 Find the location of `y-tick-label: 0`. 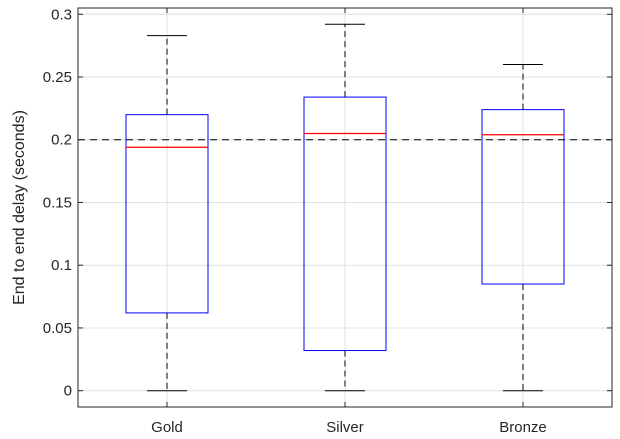

y-tick-label: 0 is located at coordinates (68, 391).